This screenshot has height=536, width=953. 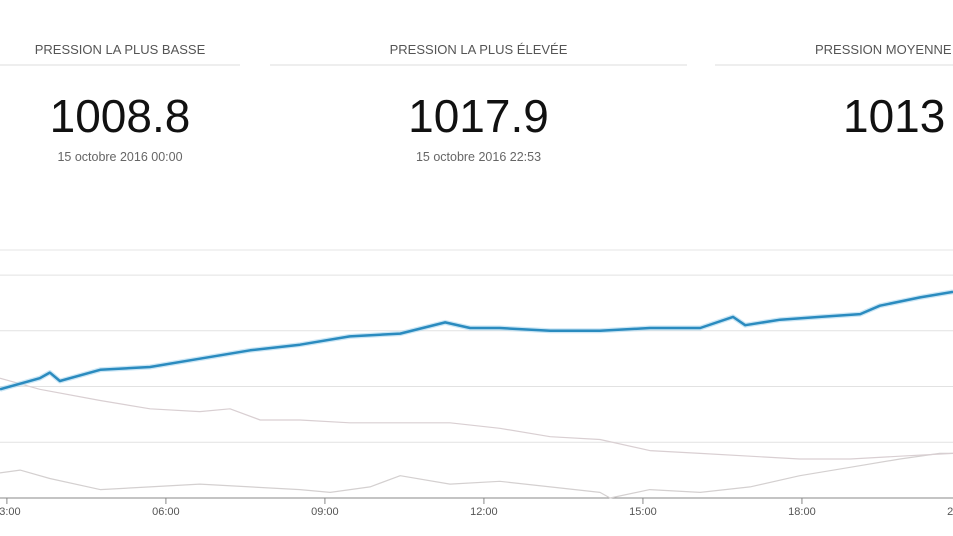 What do you see at coordinates (325, 512) in the screenshot?
I see `x-tick-label: 09:00` at bounding box center [325, 512].